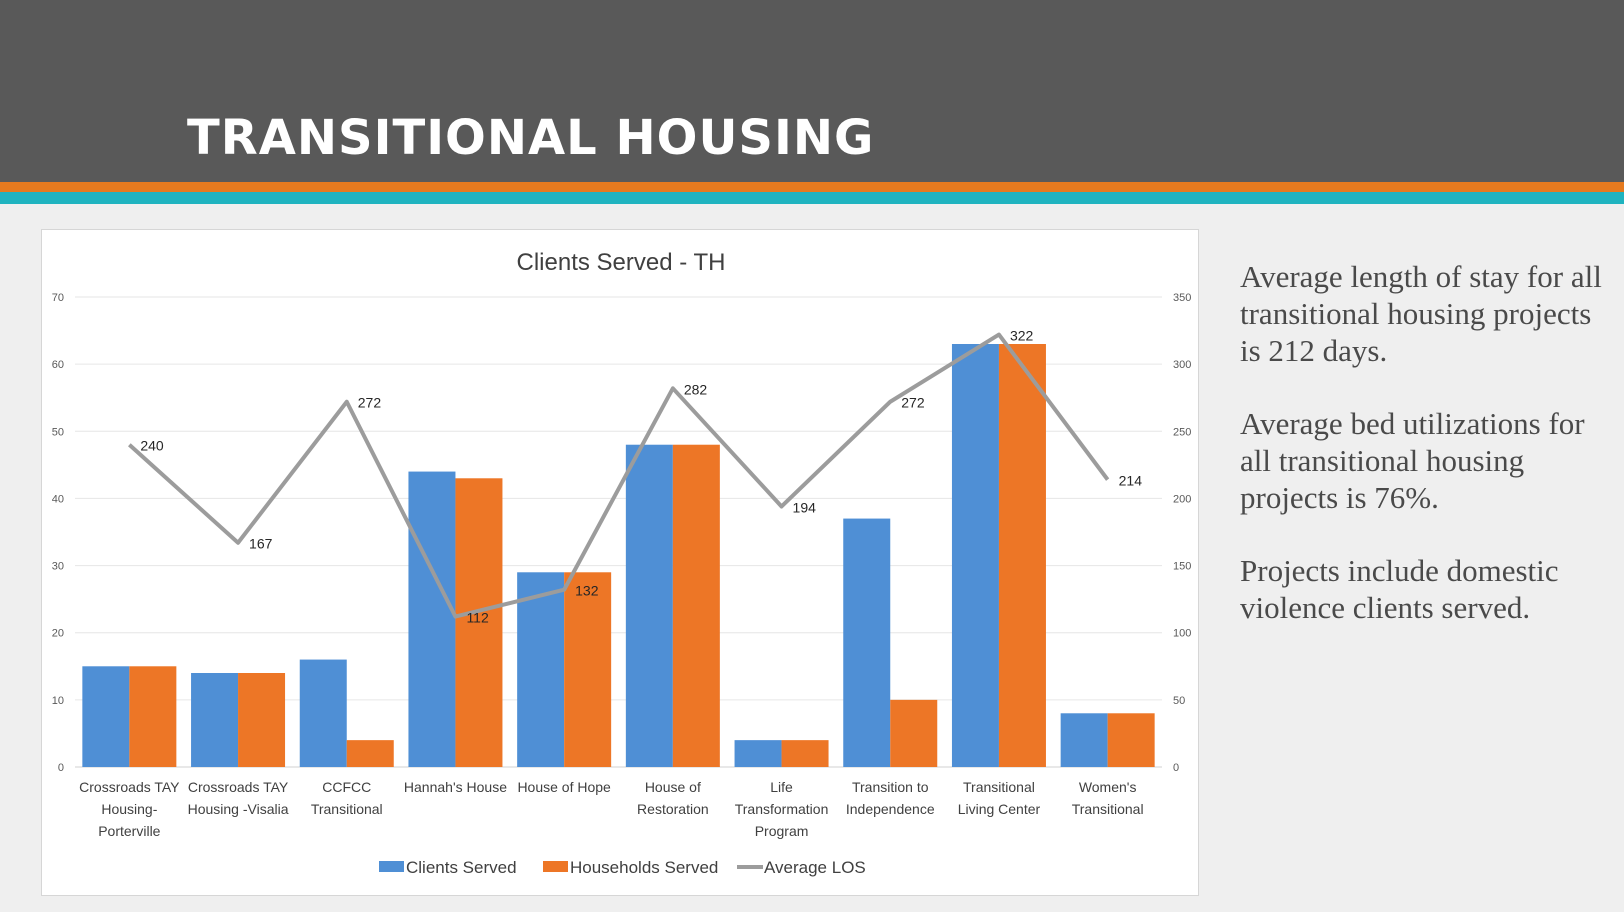  Describe the element at coordinates (461, 867) in the screenshot. I see `legend-label: Clients Served` at that location.